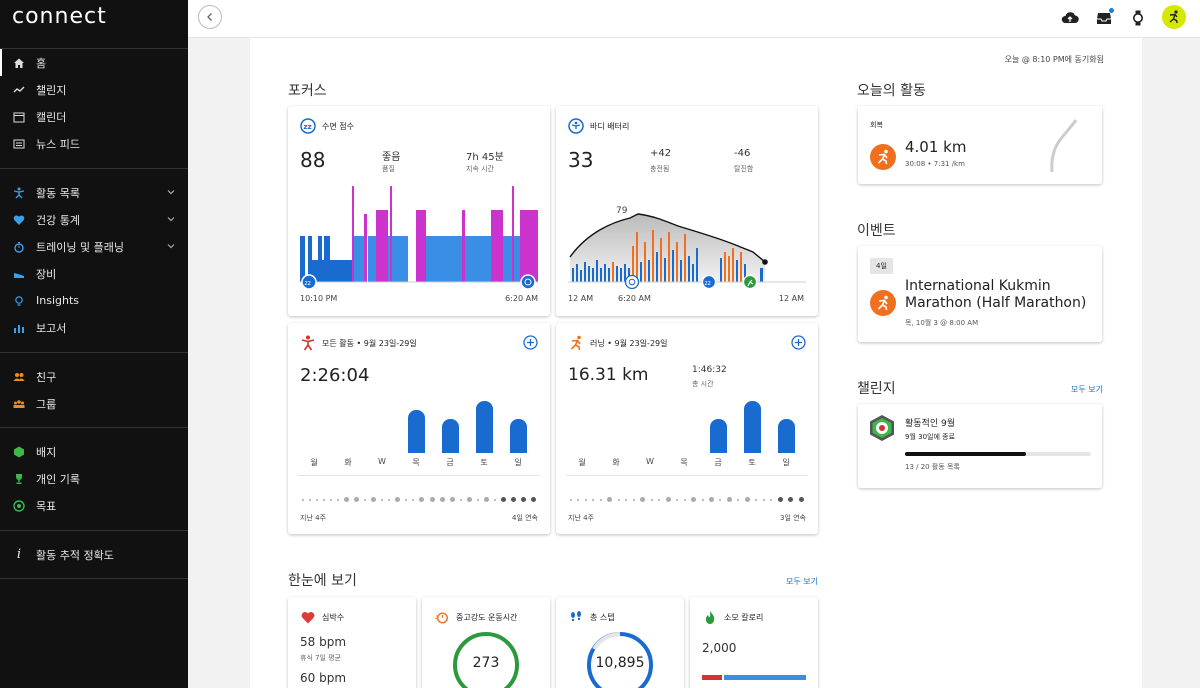  Describe the element at coordinates (94, 219) in the screenshot. I see `sidebar-item-health-stats: 건강 통계` at that location.